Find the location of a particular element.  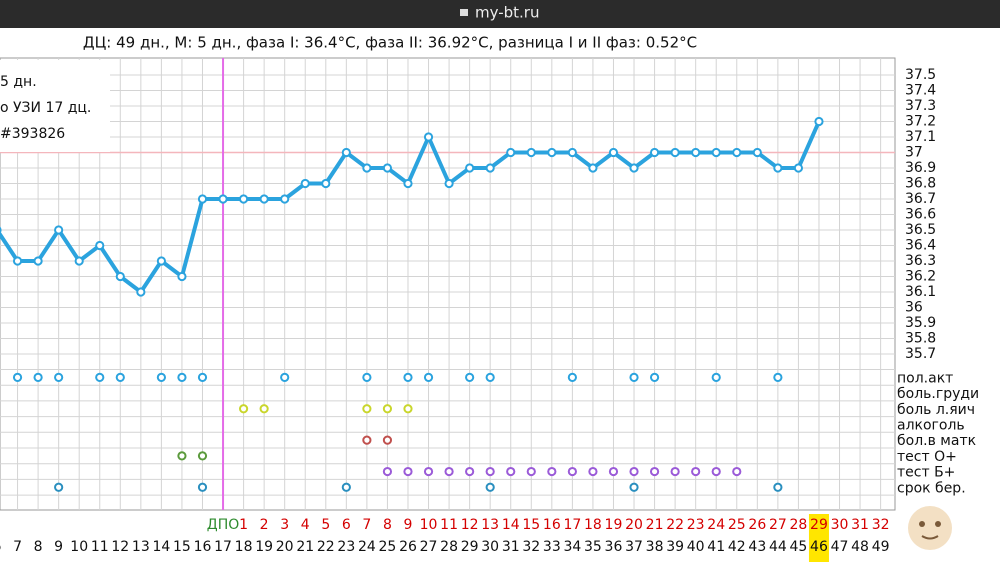

browser-bar is located at coordinates (500, 14).